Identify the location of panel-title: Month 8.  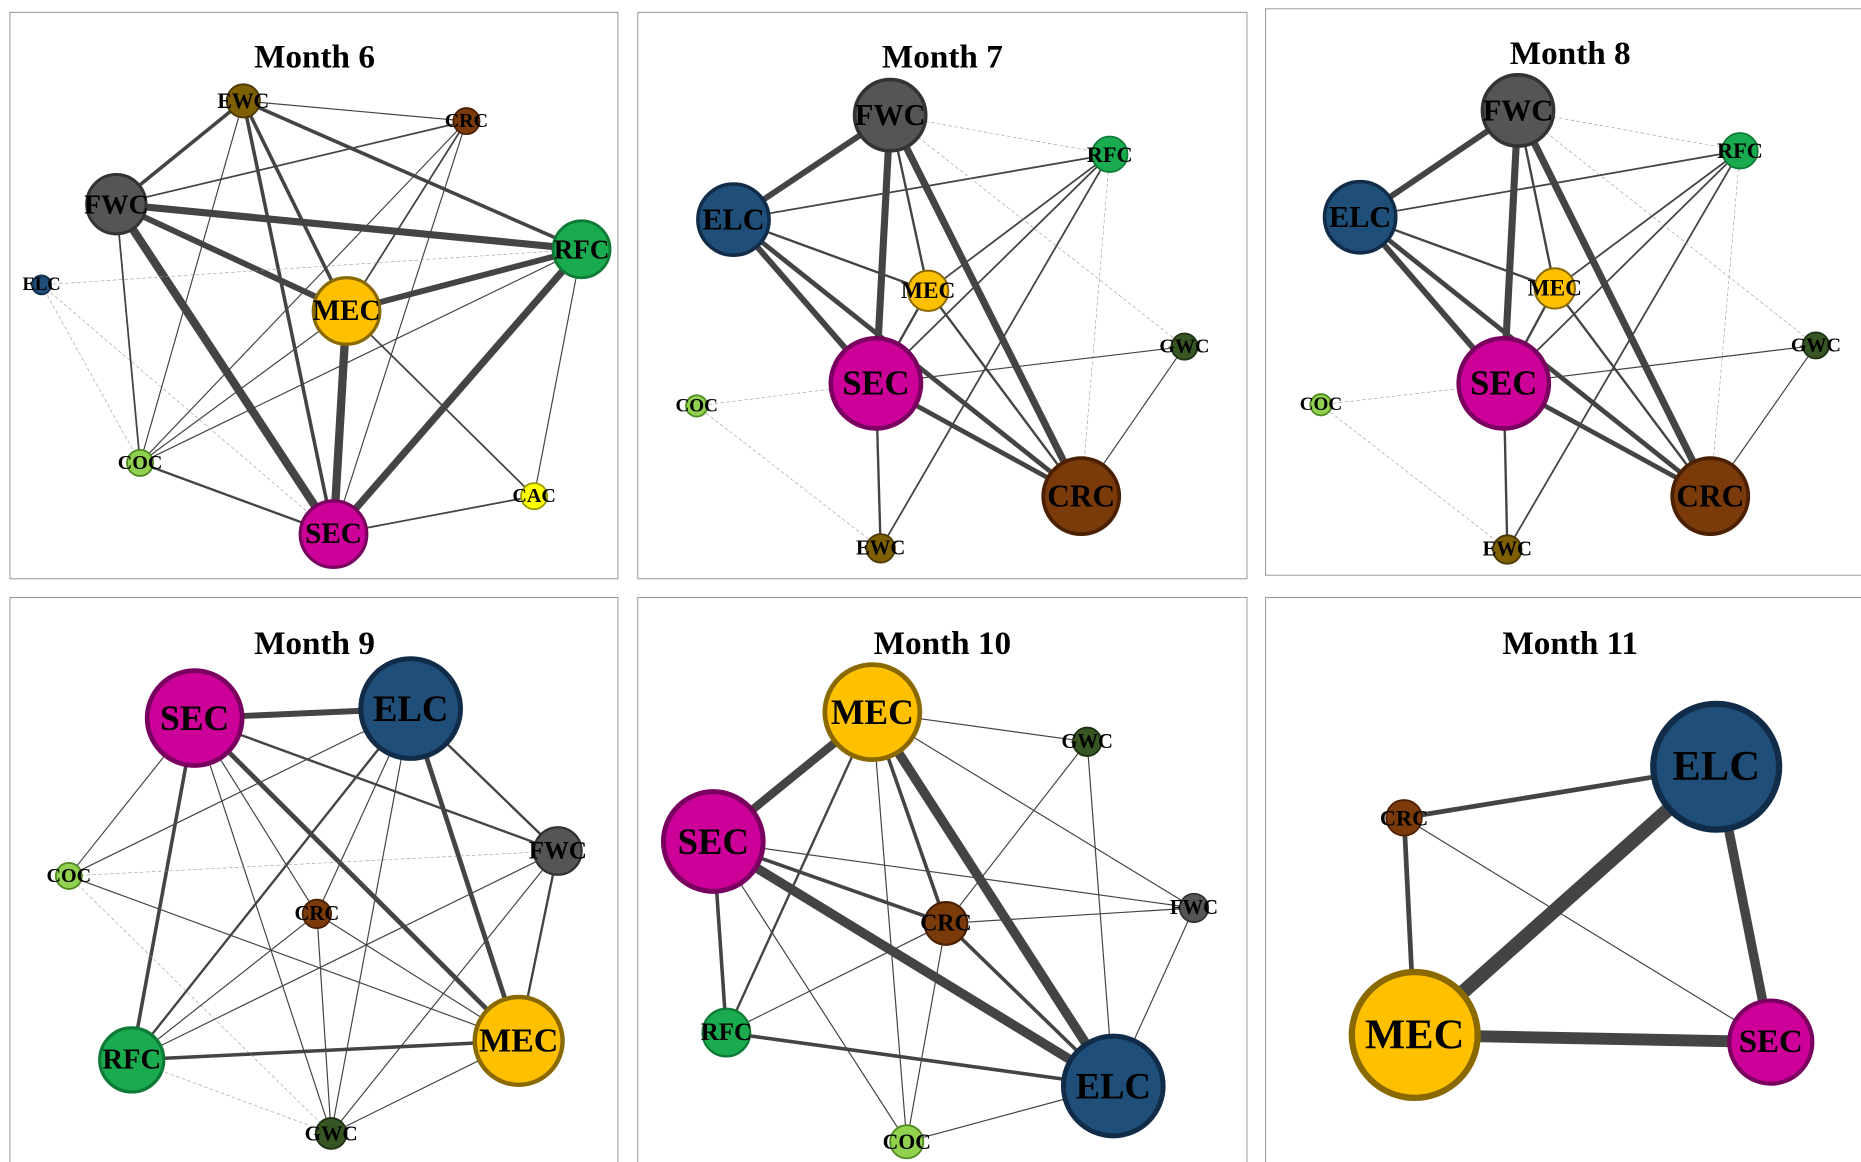
(1570, 53).